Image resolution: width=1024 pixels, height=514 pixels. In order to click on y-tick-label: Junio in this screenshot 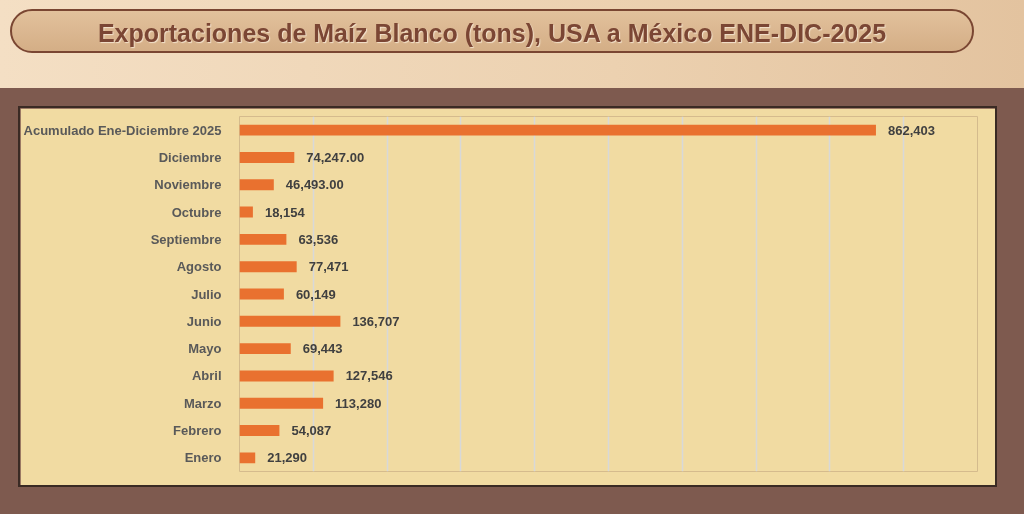, I will do `click(204, 321)`.